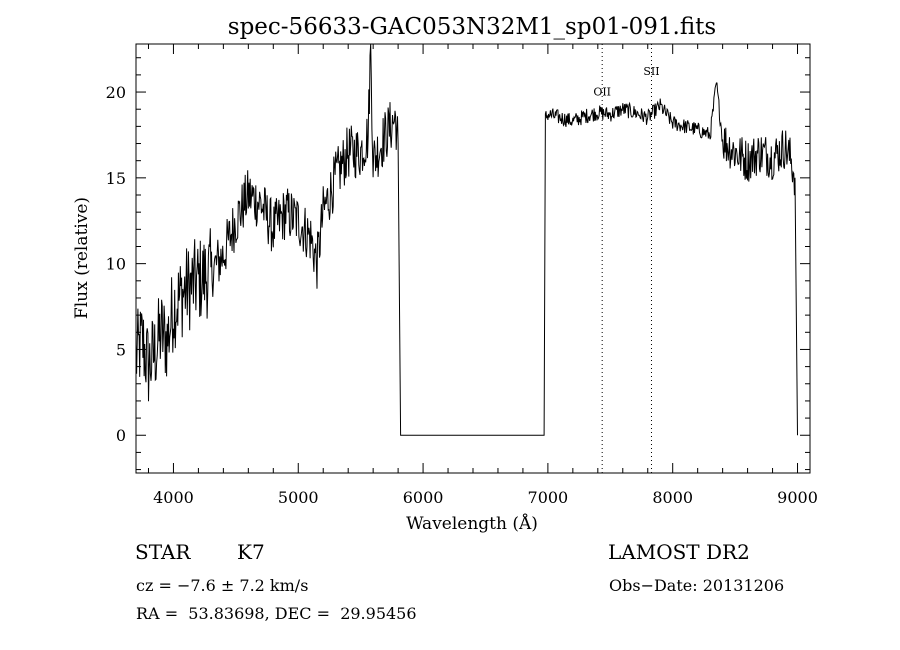 The width and height of the screenshot is (900, 650). Describe the element at coordinates (472, 27) in the screenshot. I see `chart-title: spec-56633-GAC053N32M1_sp01-091.fits` at that location.